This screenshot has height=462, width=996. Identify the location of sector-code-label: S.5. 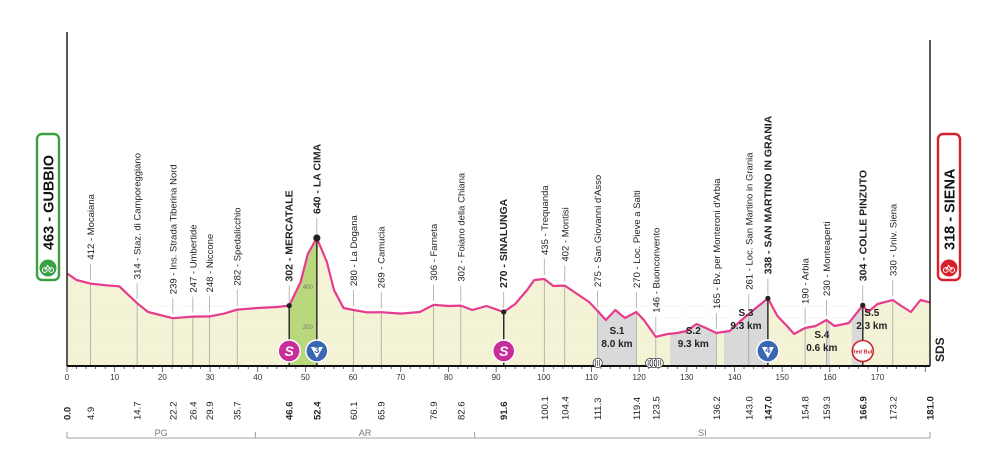
(871, 313).